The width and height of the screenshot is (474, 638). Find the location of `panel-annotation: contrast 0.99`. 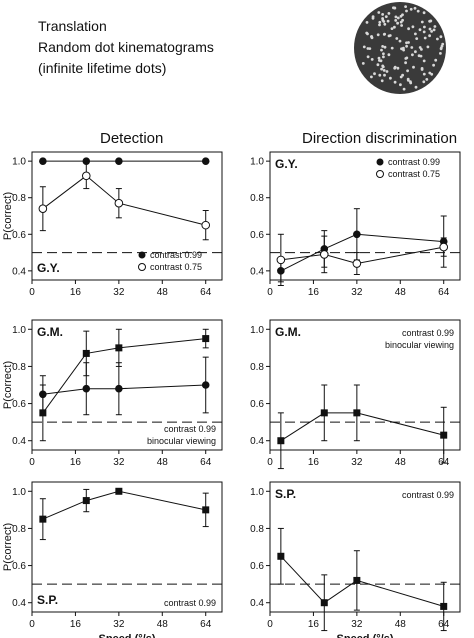

panel-annotation: contrast 0.99 is located at coordinates (190, 603).